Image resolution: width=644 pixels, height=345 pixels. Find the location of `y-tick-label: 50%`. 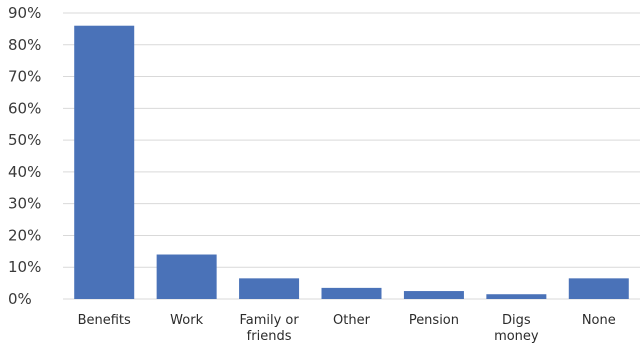

y-tick-label: 50% is located at coordinates (24, 140).